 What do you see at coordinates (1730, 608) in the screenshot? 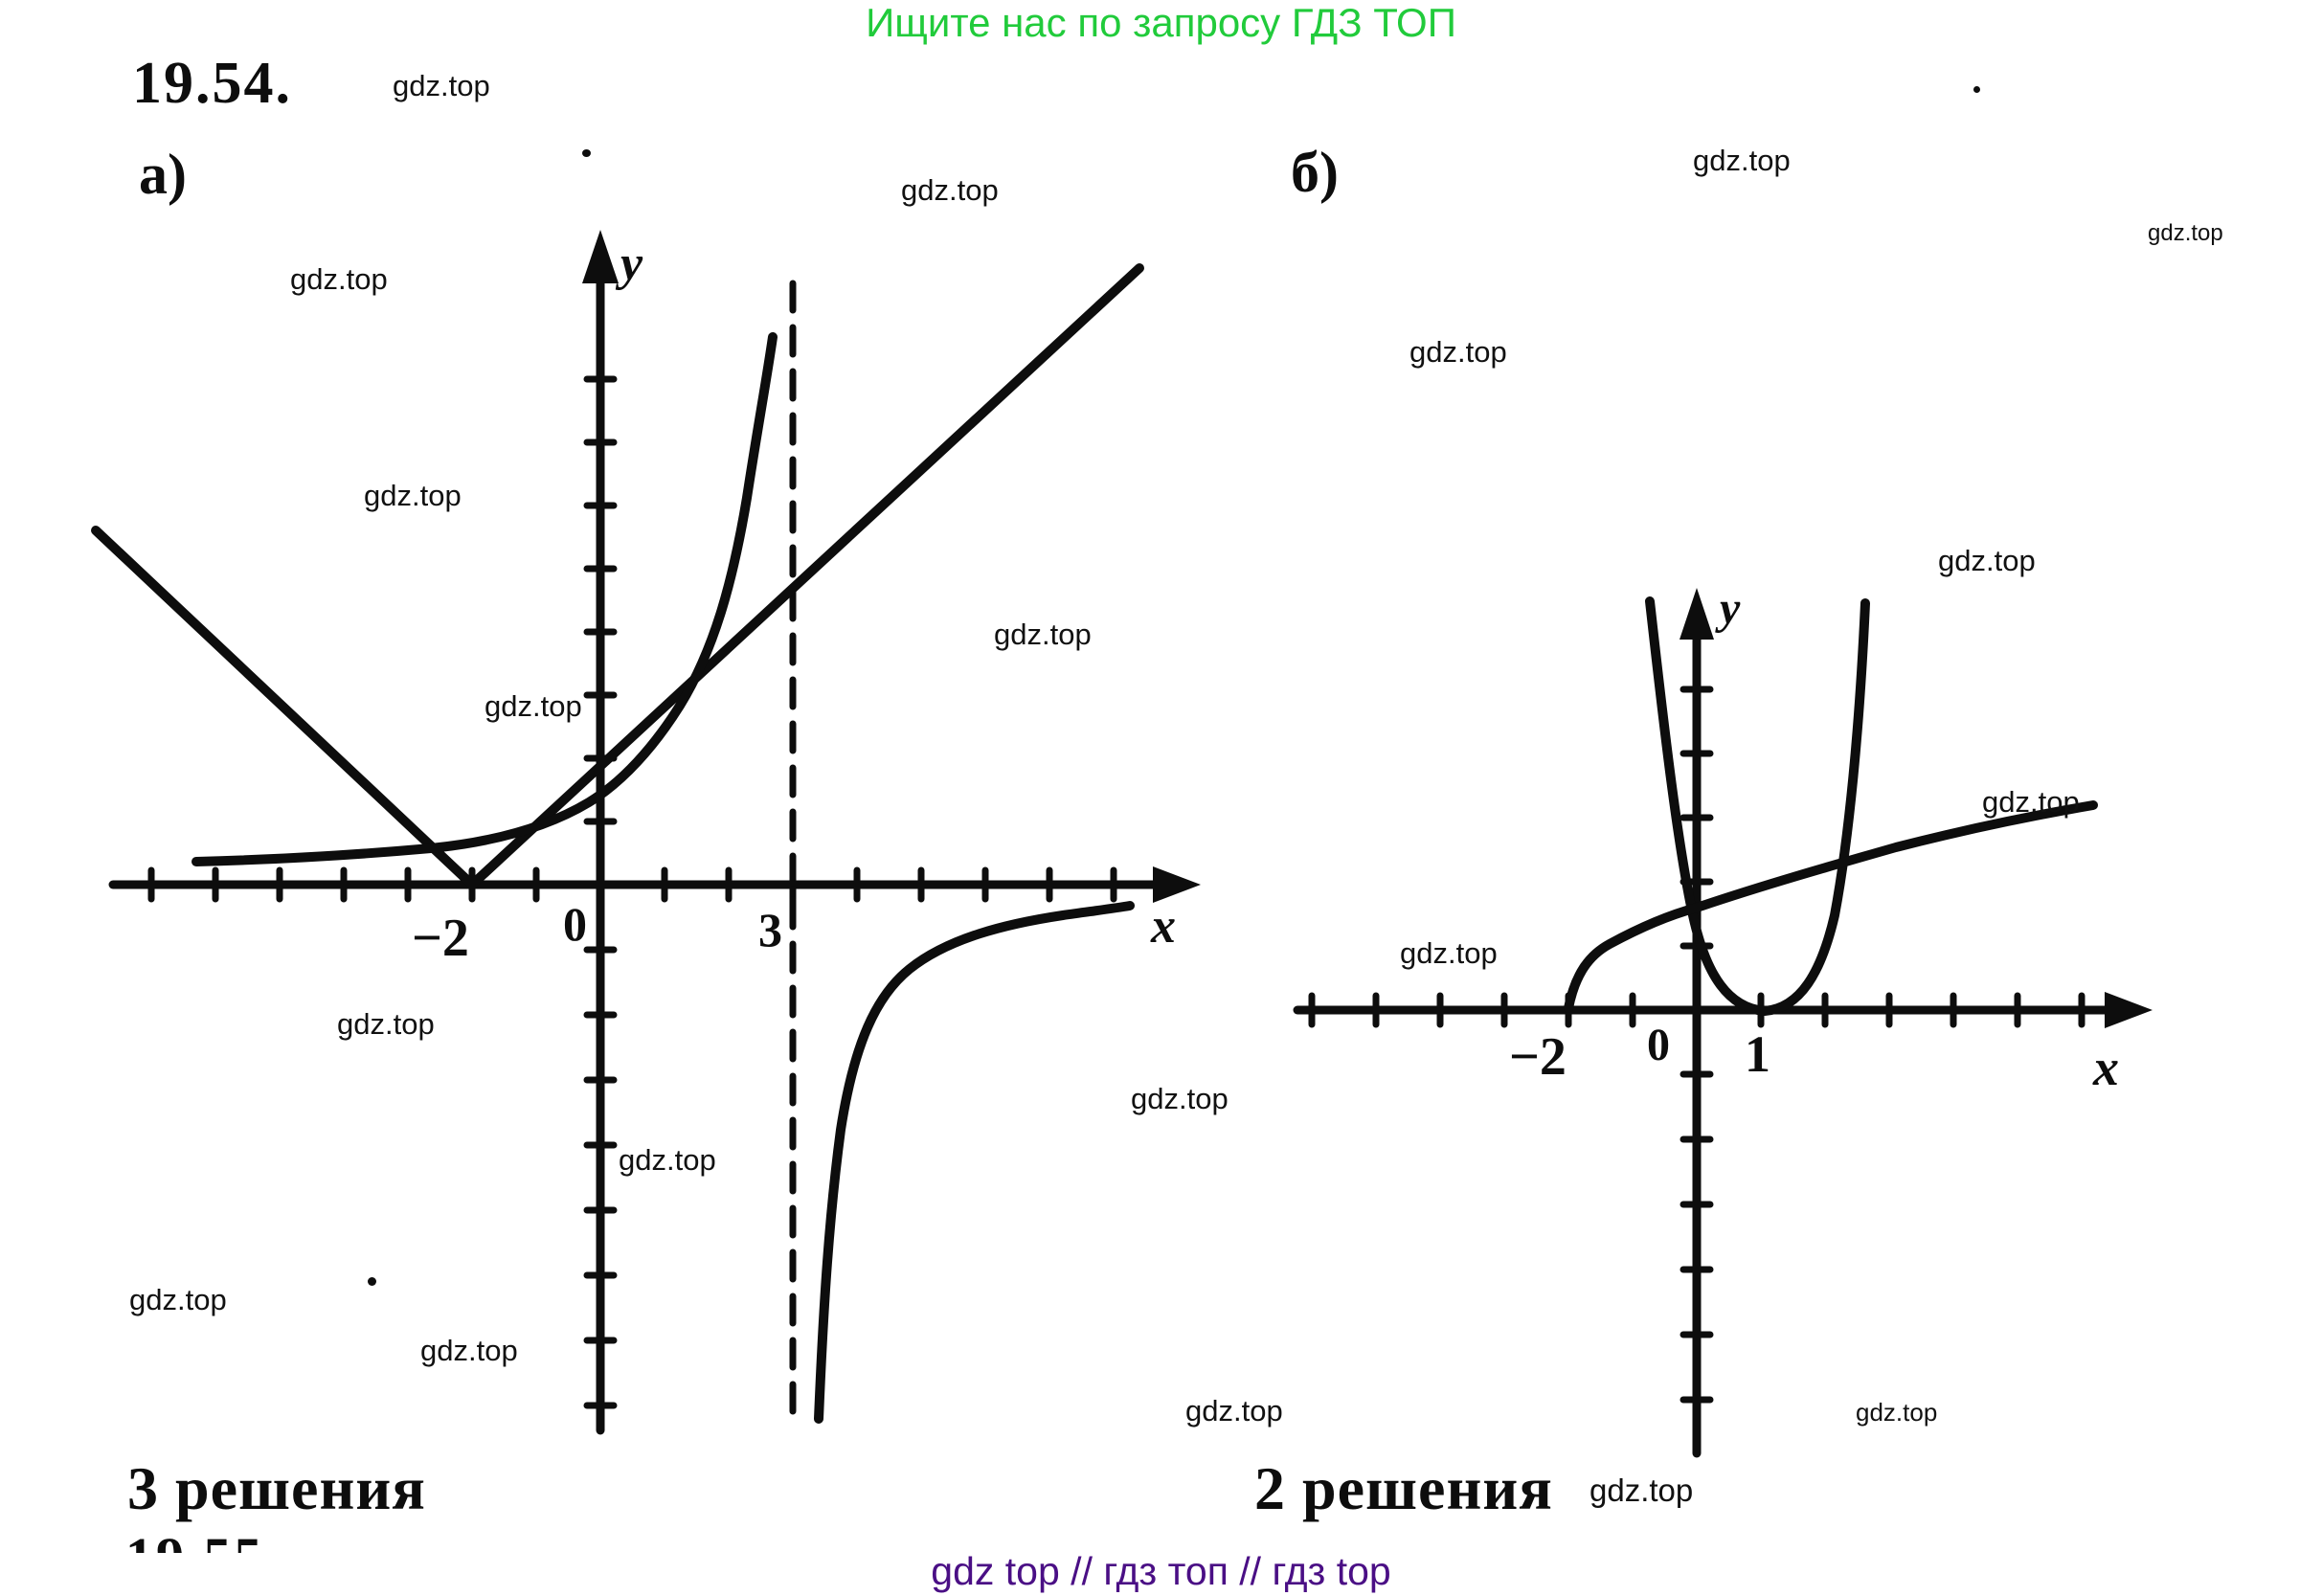
I see `figure-b-y-axis-label: y` at bounding box center [1730, 608].